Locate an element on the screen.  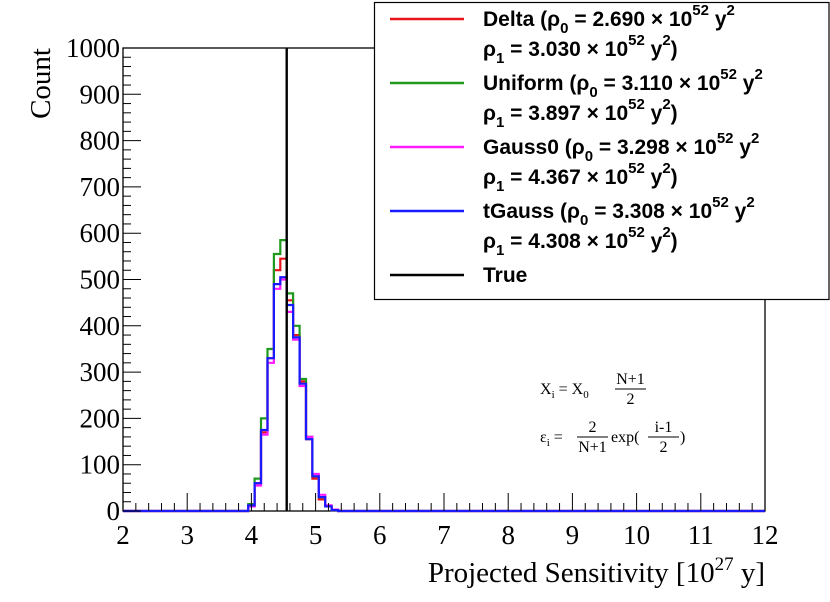
legend-entry-gauss0-line1: Gauss0 (ρ0 = 3.298 × 1052 y2 is located at coordinates (621, 147).